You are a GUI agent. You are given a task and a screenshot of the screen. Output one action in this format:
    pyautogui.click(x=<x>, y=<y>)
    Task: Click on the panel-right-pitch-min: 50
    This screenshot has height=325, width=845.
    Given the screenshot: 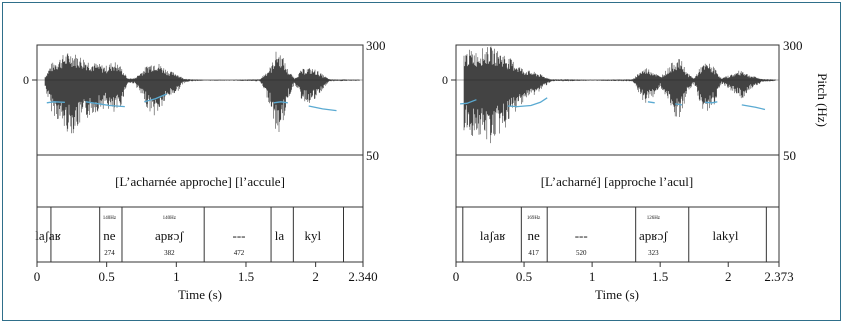 What is the action you would take?
    pyautogui.click(x=789, y=155)
    